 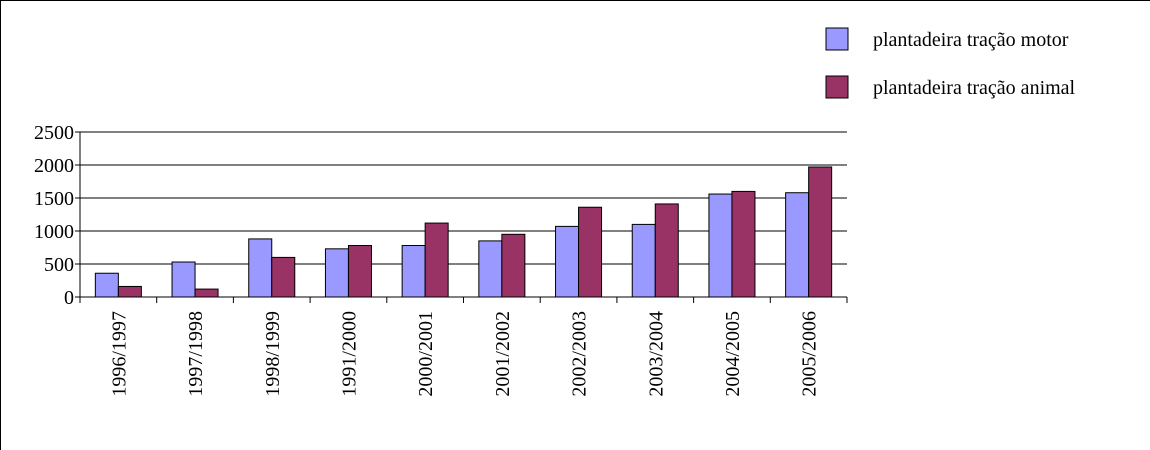 What do you see at coordinates (59, 265) in the screenshot?
I see `y-tick-label: 500` at bounding box center [59, 265].